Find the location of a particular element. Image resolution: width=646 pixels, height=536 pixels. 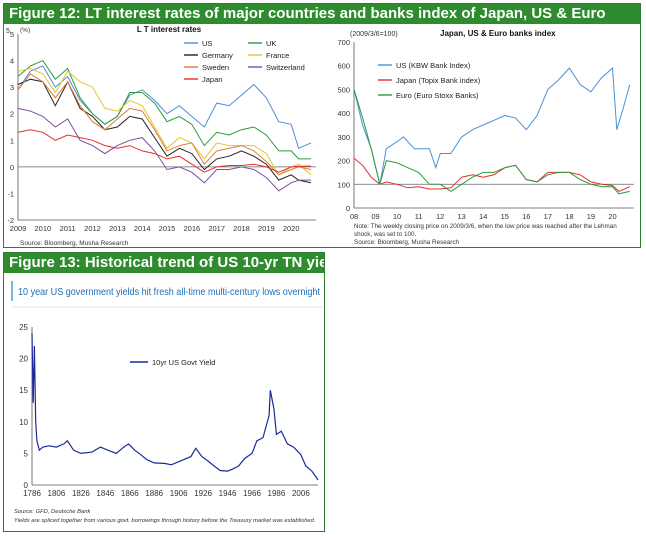

y-tick-label: 200 is located at coordinates (343, 161).